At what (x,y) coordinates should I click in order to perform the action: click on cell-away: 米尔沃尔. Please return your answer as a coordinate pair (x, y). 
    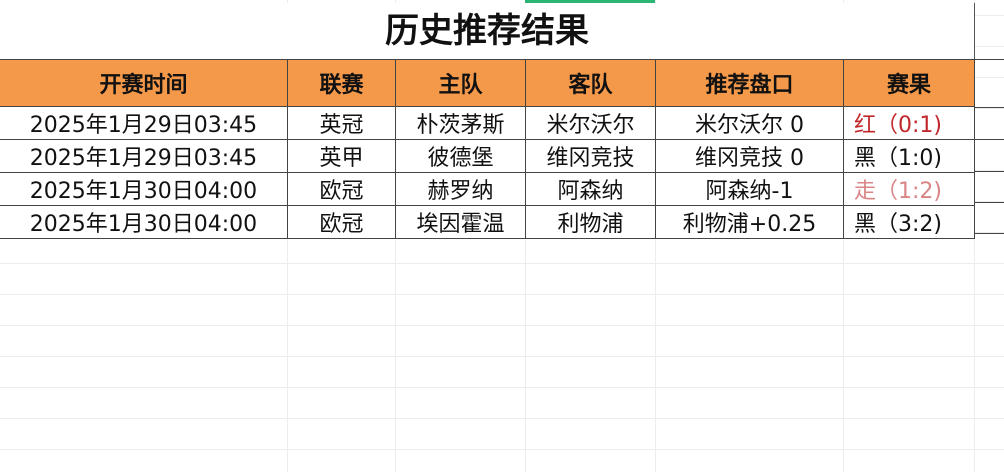
    Looking at the image, I should click on (590, 123).